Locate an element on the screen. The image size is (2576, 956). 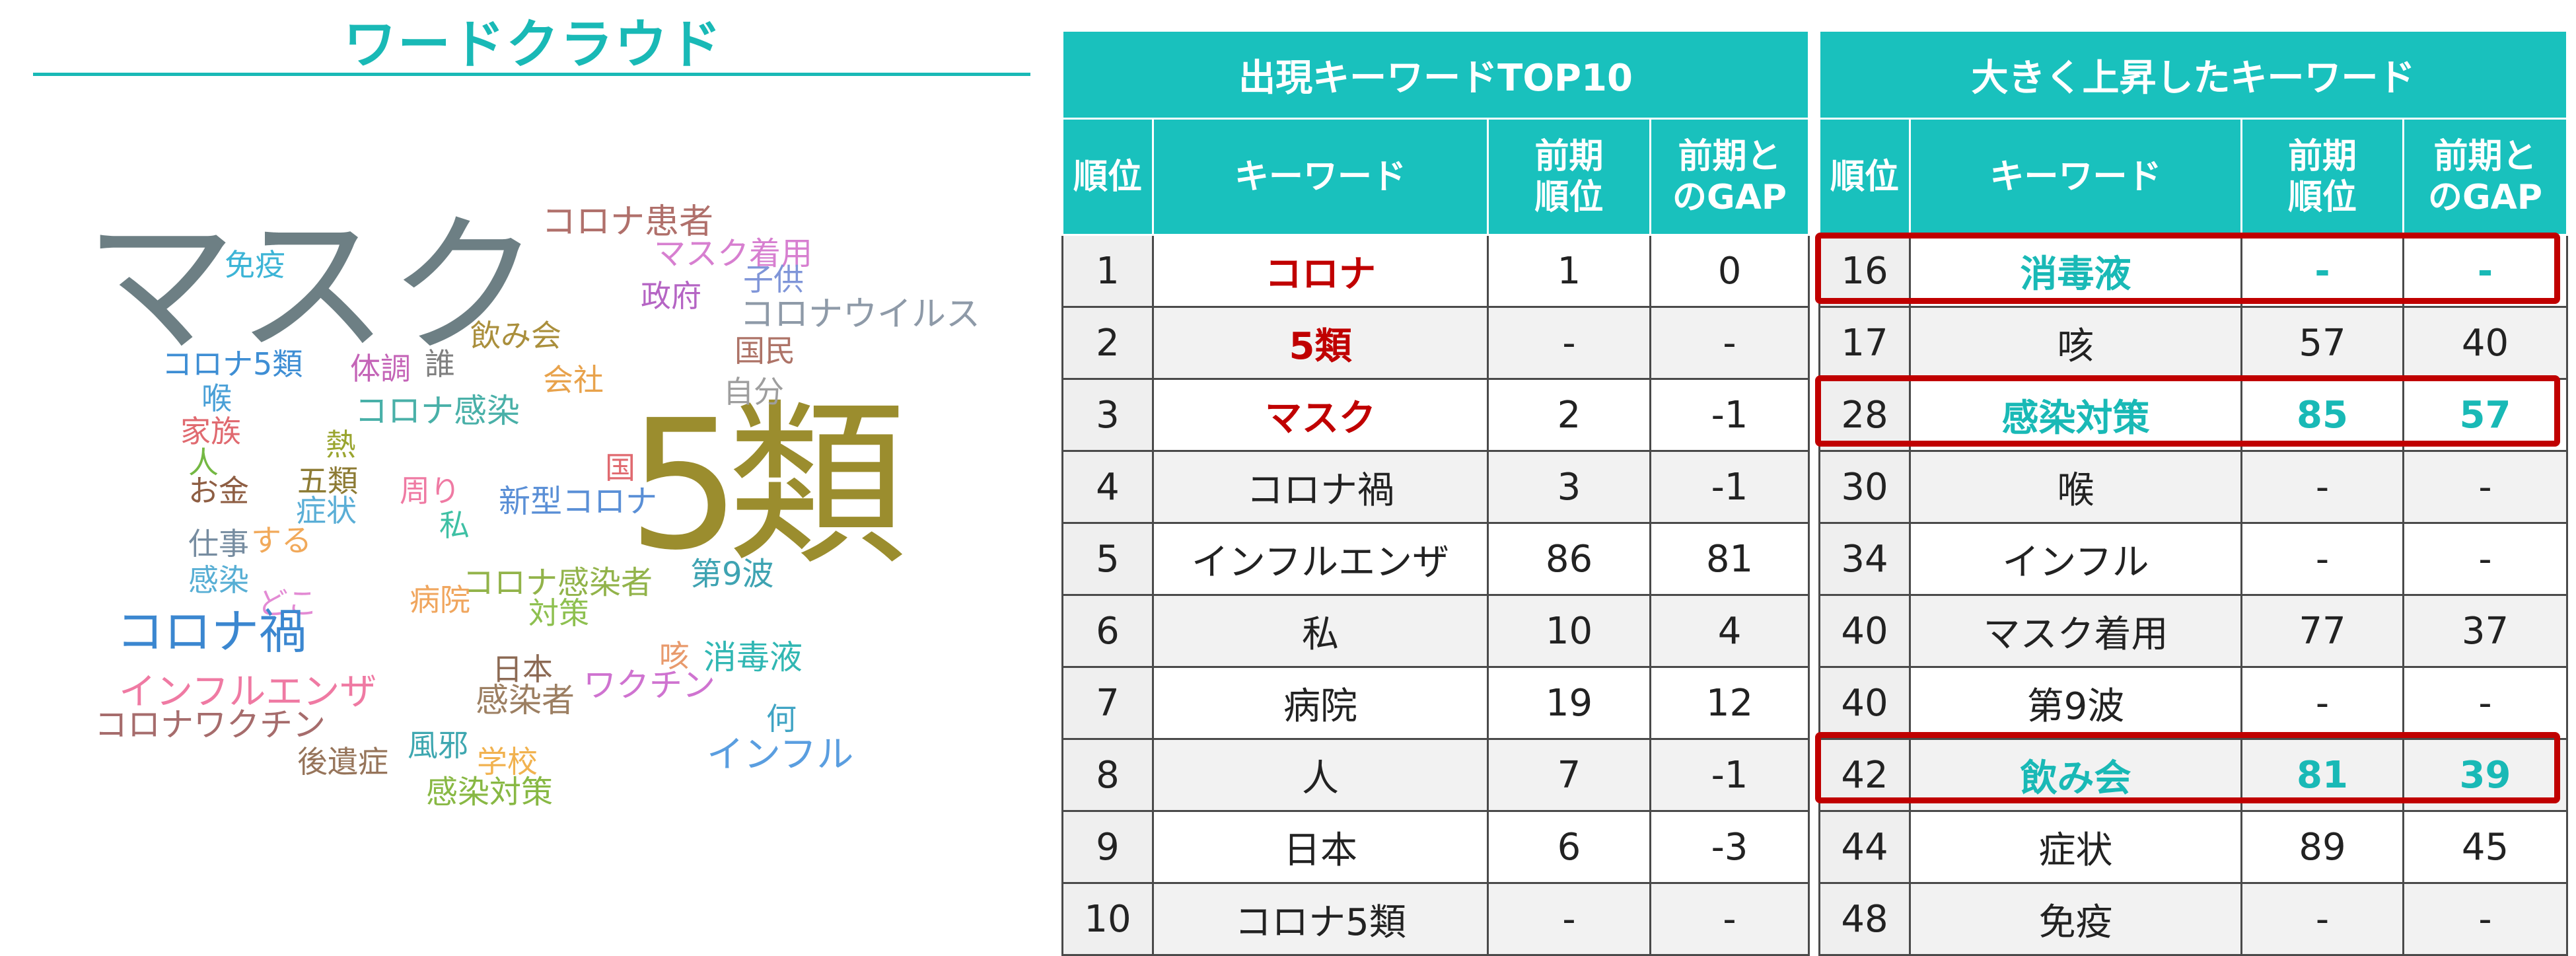
prev-rank-cell: 2 is located at coordinates (1569, 415).